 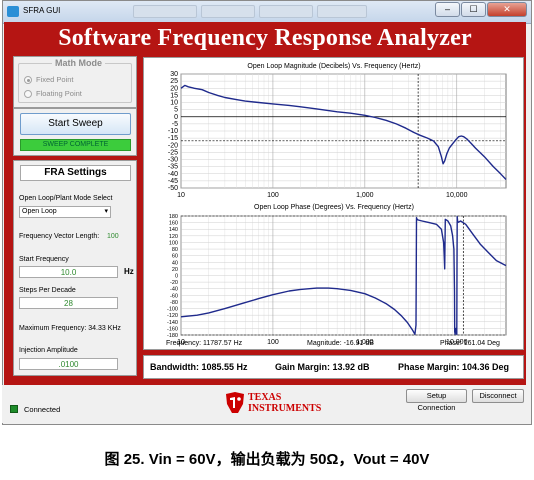 What do you see at coordinates (174, 95) in the screenshot?
I see `magnitude-y-tick-label: 15` at bounding box center [174, 95].